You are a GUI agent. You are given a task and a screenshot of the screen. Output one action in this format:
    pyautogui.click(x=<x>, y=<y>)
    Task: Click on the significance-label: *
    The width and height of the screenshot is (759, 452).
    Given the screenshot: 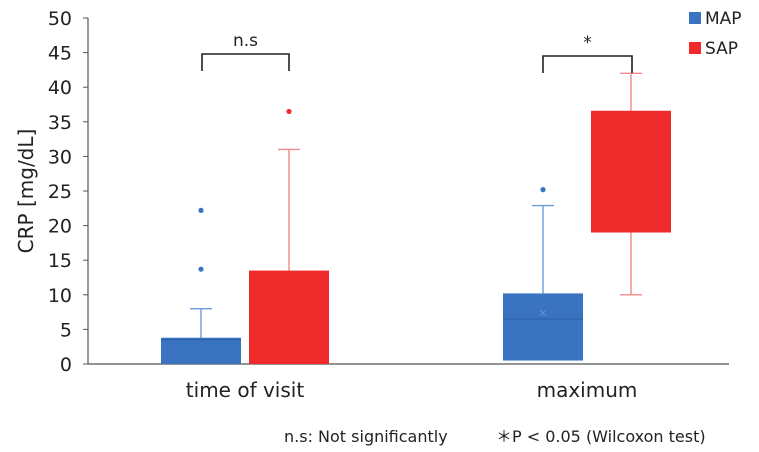 What is the action you would take?
    pyautogui.click(x=587, y=43)
    